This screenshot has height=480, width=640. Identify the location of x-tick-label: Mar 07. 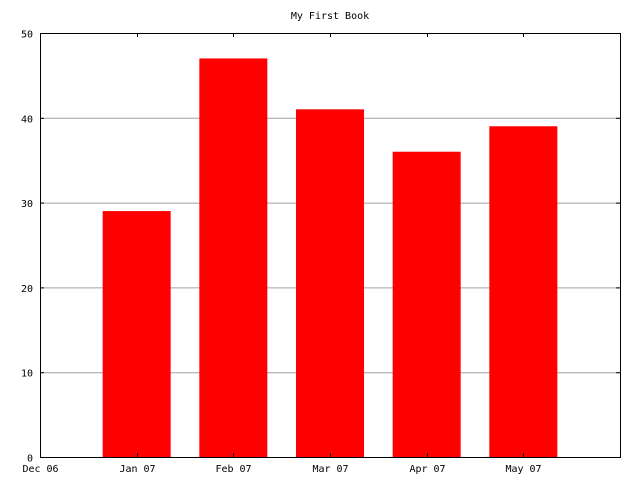
(330, 469).